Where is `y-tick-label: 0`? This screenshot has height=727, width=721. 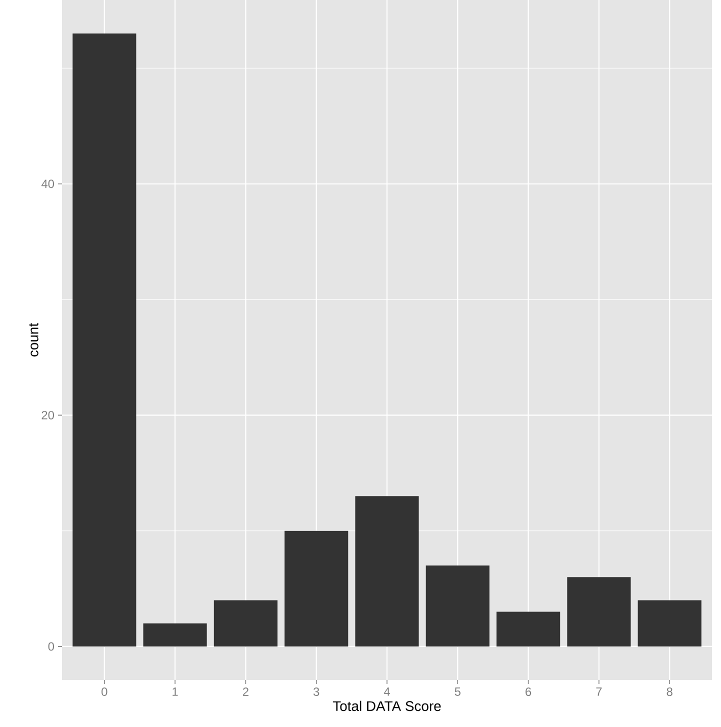
y-tick-label: 0 is located at coordinates (51, 646).